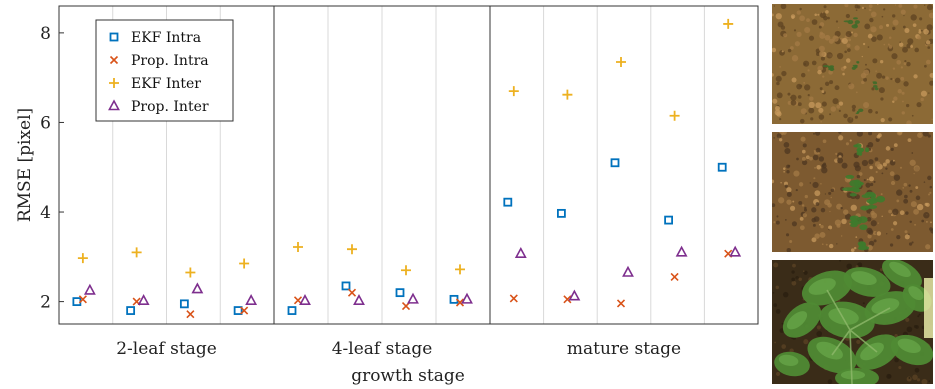 This screenshot has width=935, height=389. I want to click on legend-box, so click(164, 70).